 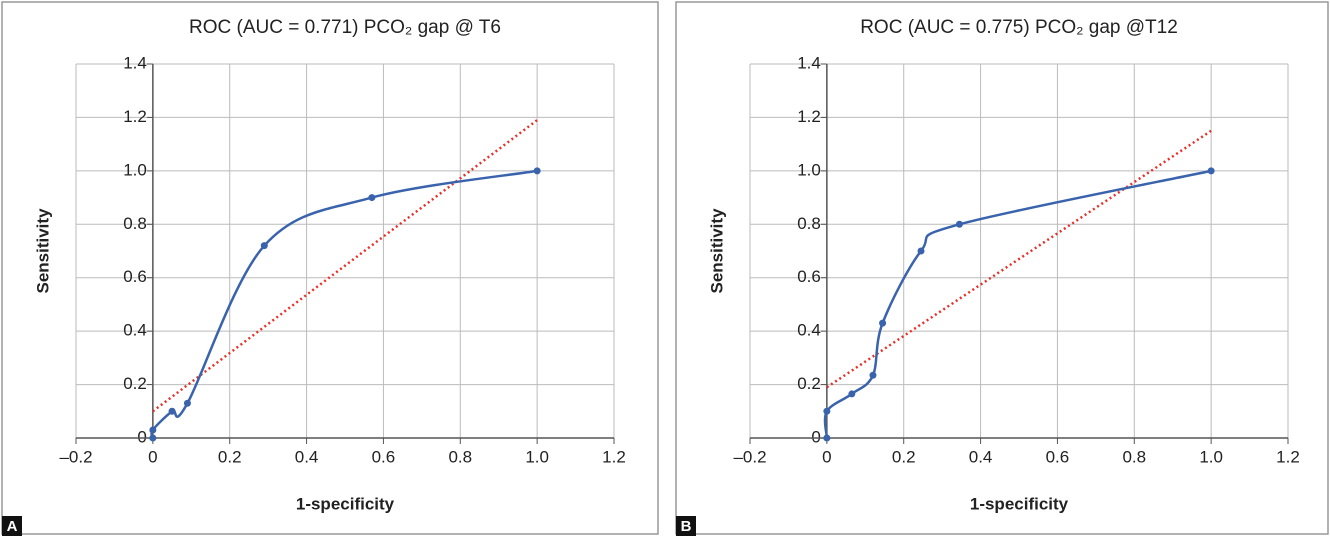 I want to click on chart-title: ROC (AUC = 0.771) PCO₂ gap @ T6, so click(x=345, y=27).